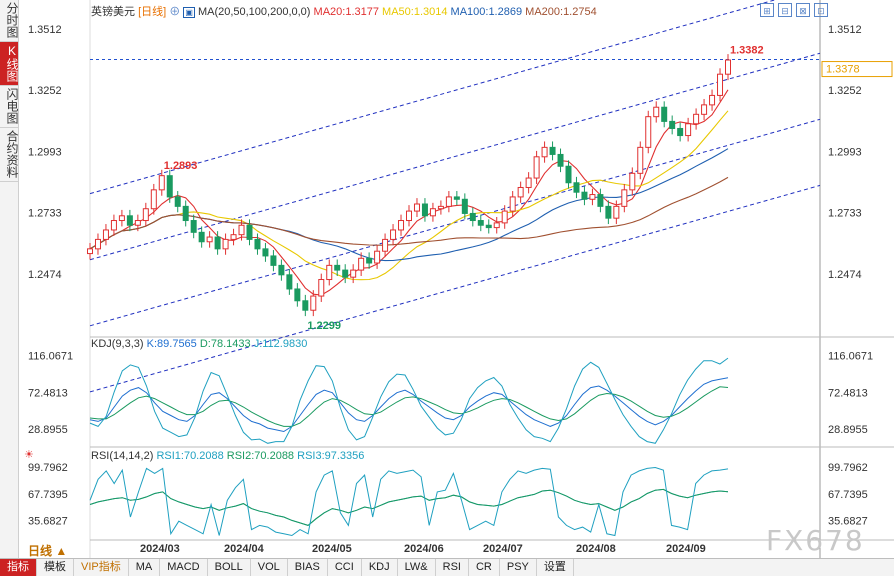 The height and width of the screenshot is (576, 894). What do you see at coordinates (50, 357) in the screenshot?
I see `y-tick-label-left: 116.0671` at bounding box center [50, 357].